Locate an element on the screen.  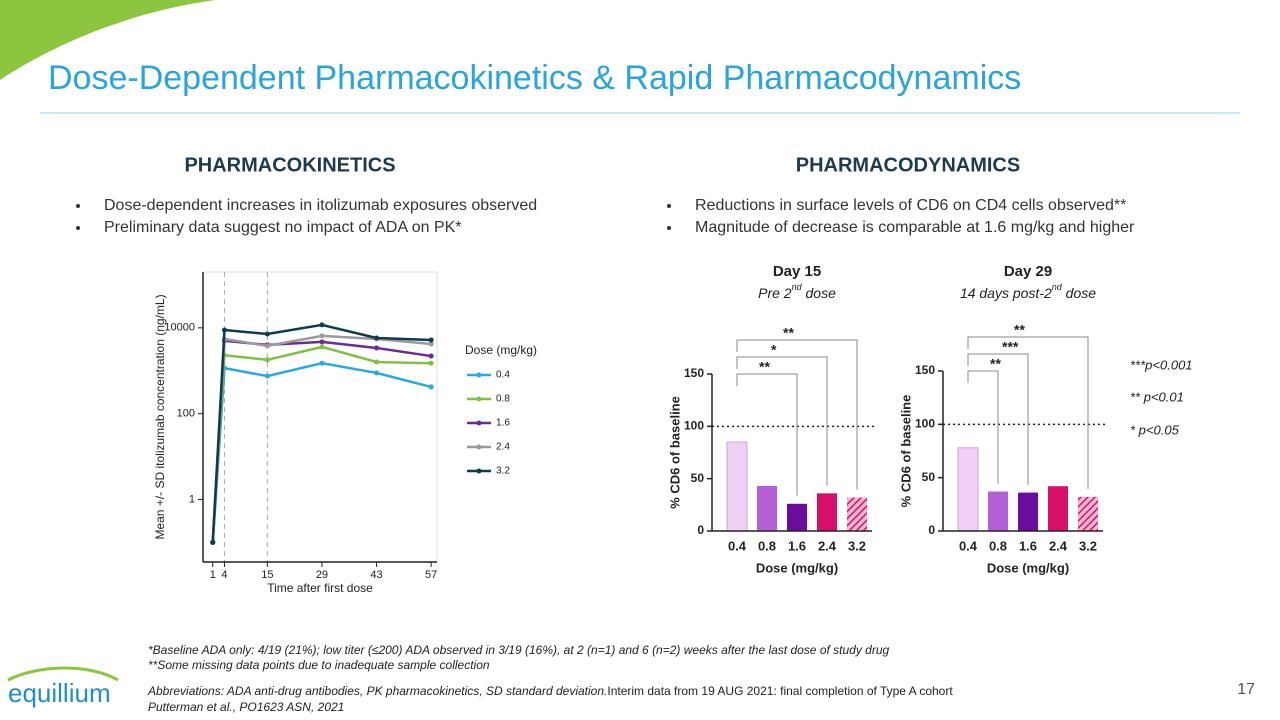
x-tick-label: 4 is located at coordinates (224, 575).